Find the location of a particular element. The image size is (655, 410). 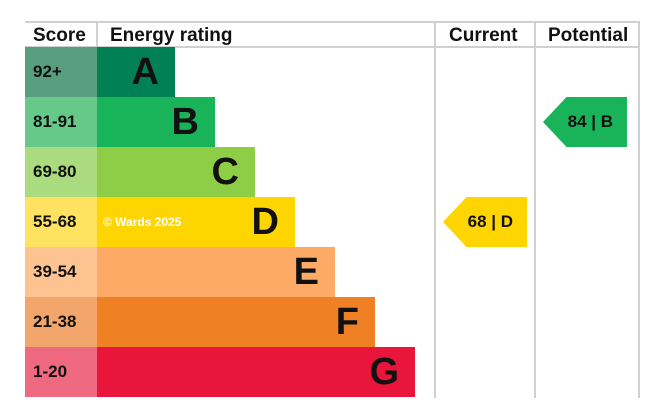

potential-rating-arrow: 84 | B is located at coordinates (585, 122).